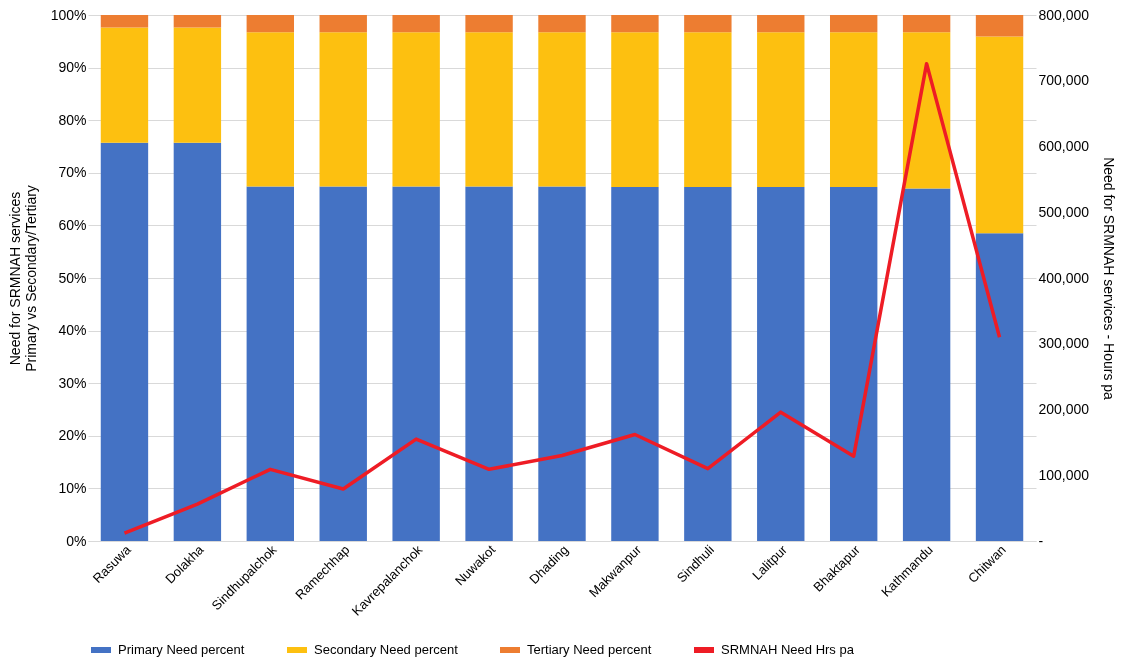 This screenshot has width=1123, height=670. What do you see at coordinates (181, 649) in the screenshot?
I see `legend-label: Primary Need percent` at bounding box center [181, 649].